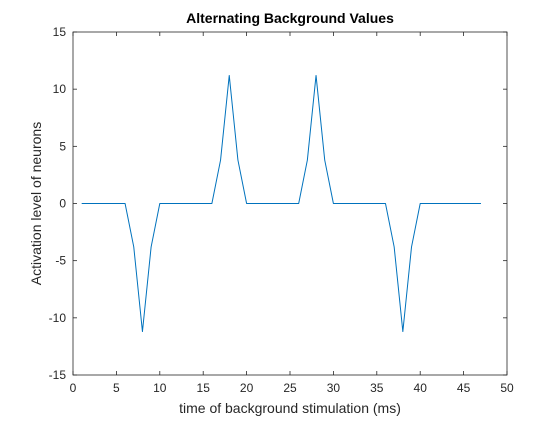 This screenshot has height=425, width=560. I want to click on y-tick-label: 15, so click(60, 32).